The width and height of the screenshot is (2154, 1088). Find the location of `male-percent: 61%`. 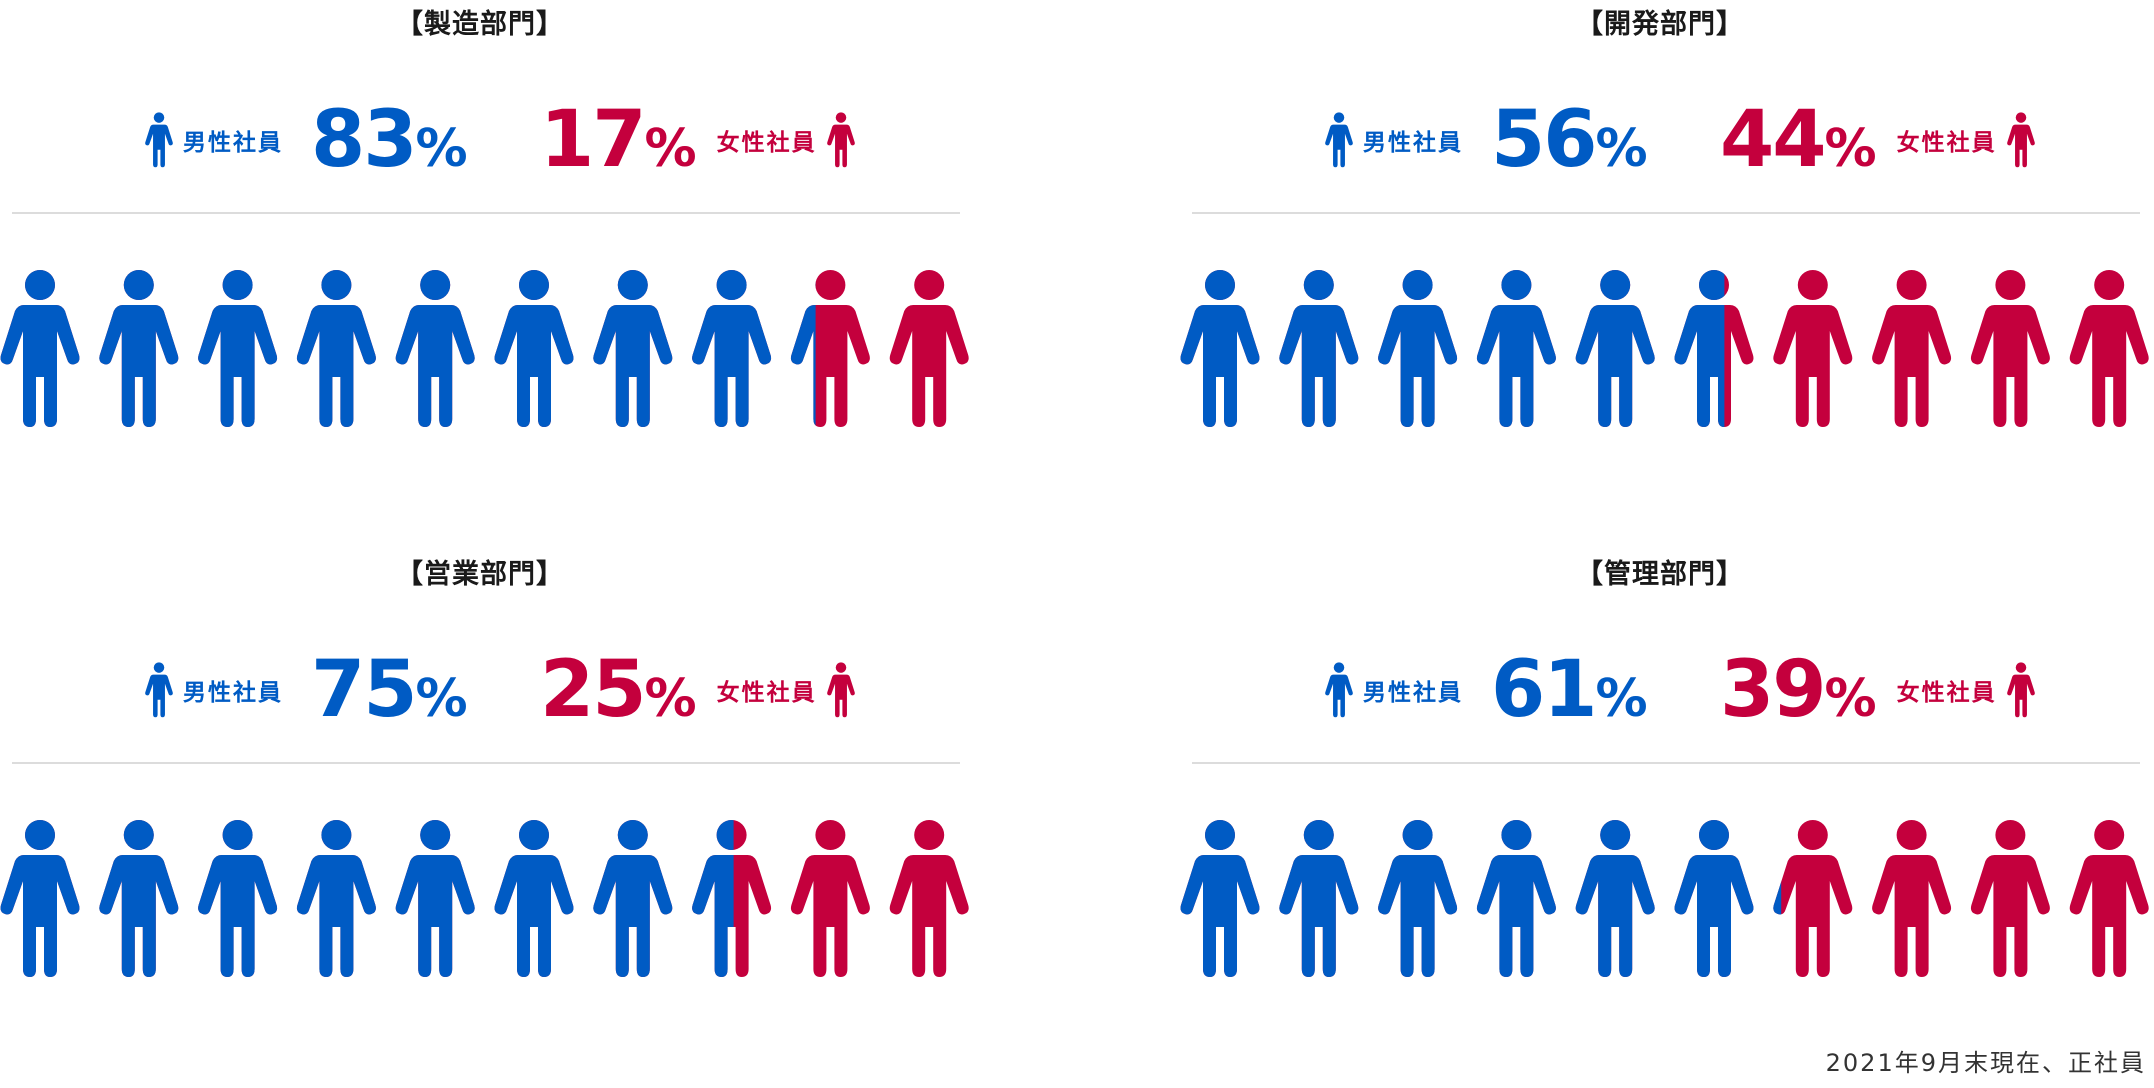

male-percent: 61% is located at coordinates (1569, 690).